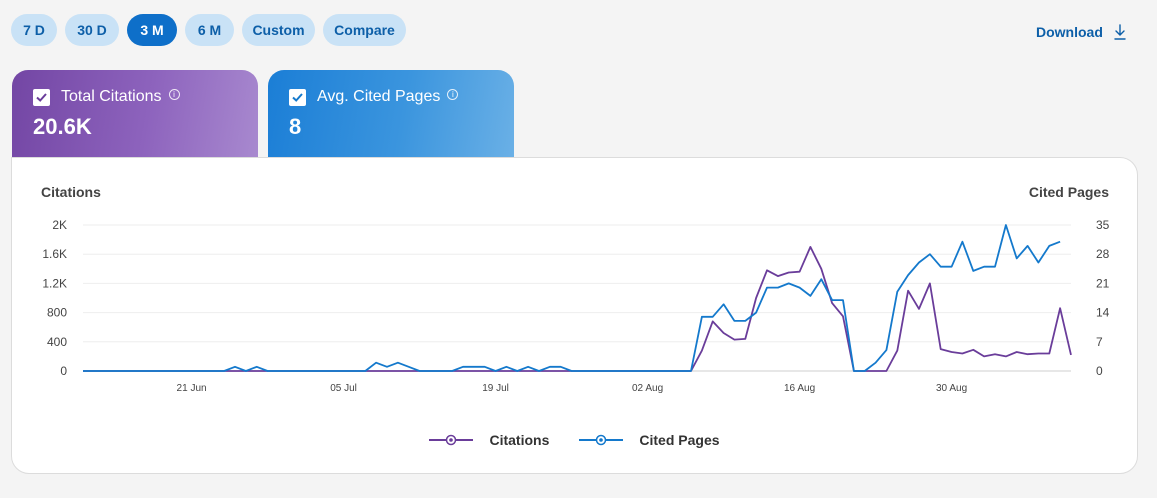  I want to click on legend-item-cited-pages: Cited Pages, so click(649, 440).